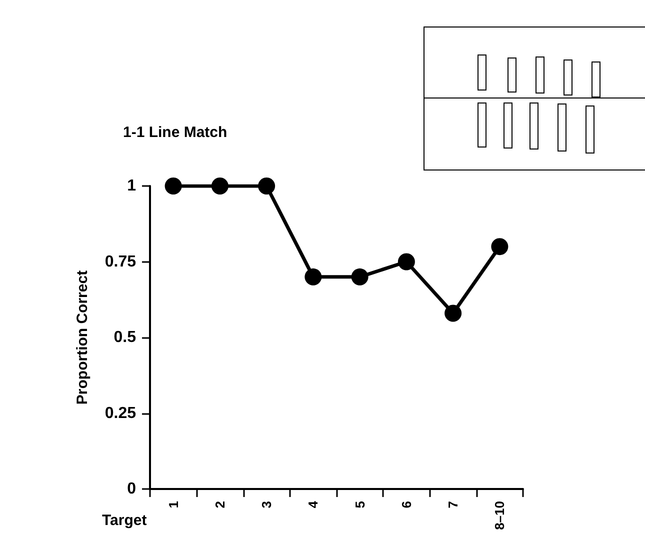 This screenshot has height=547, width=645. I want to click on x-tick-label: 2, so click(220, 504).